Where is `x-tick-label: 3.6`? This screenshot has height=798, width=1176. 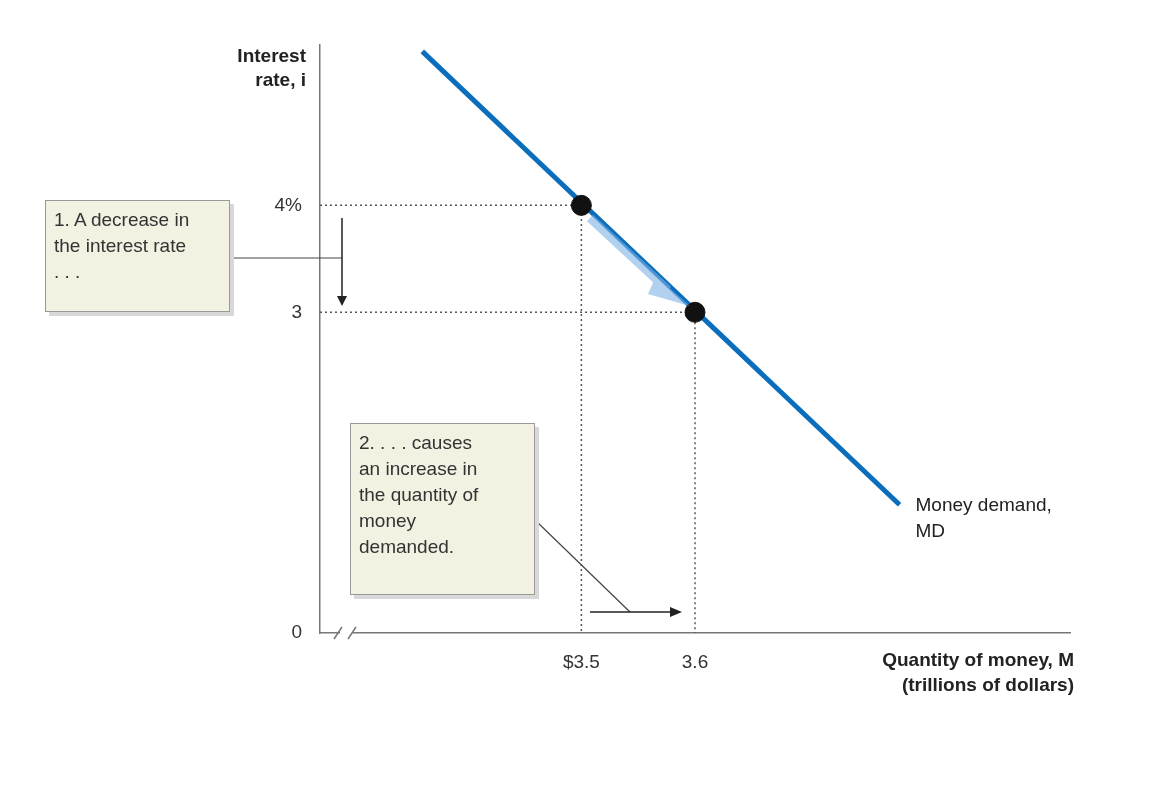 x-tick-label: 3.6 is located at coordinates (695, 661).